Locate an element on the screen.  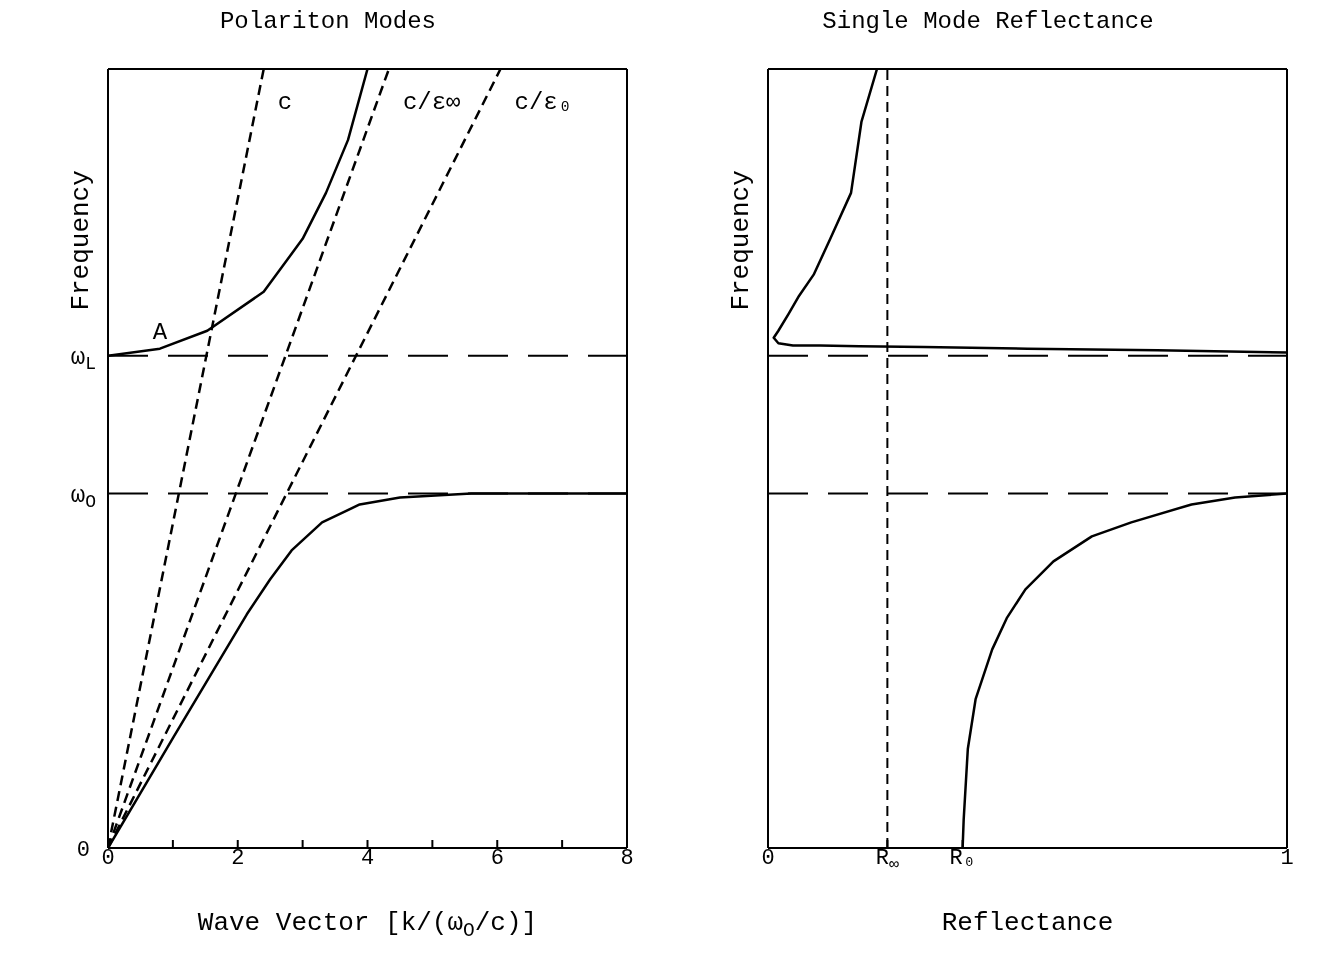
chart-title: Single Mode Reflectance is located at coordinates (988, 22).